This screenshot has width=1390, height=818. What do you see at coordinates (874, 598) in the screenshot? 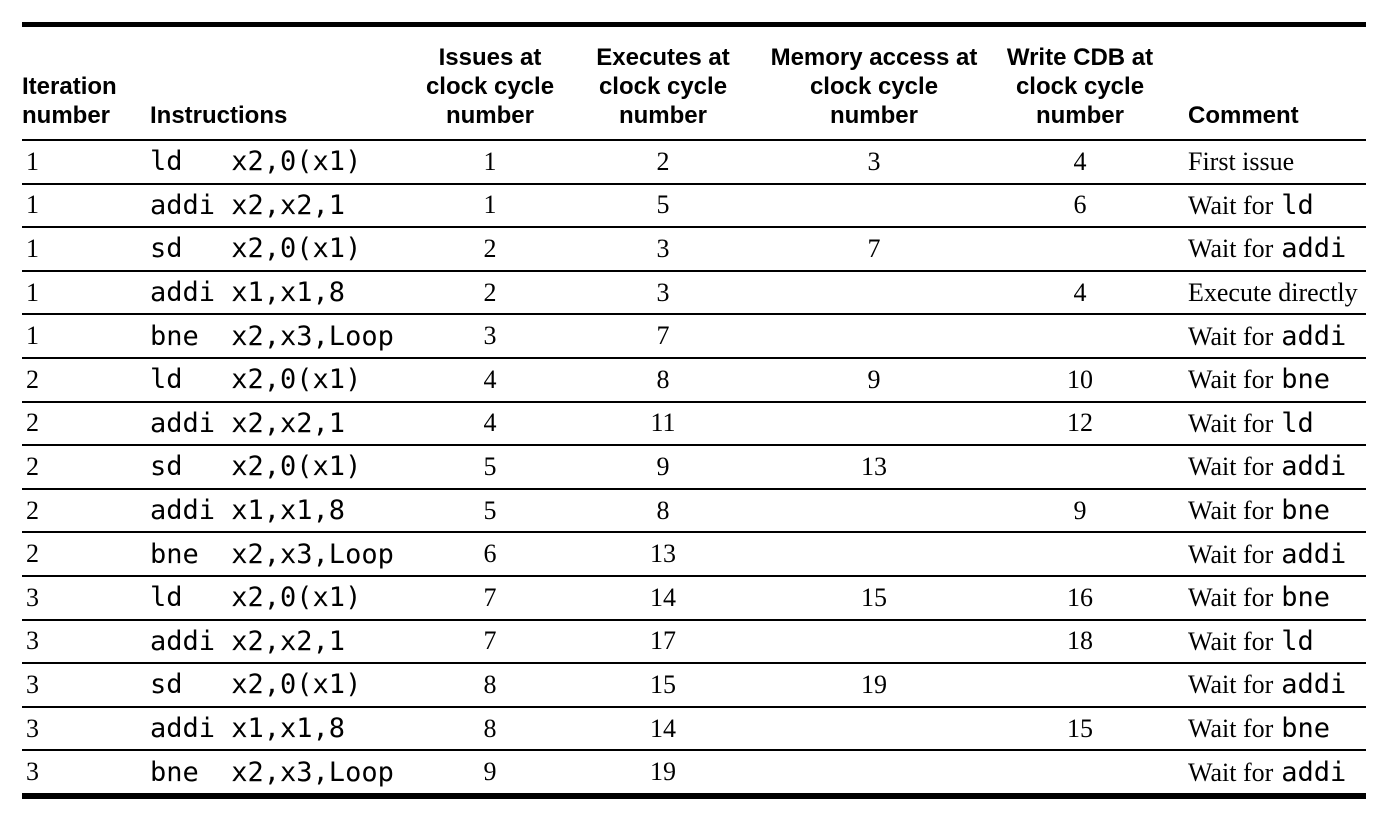
I see `memory-access-cycle-cell: 15` at bounding box center [874, 598].